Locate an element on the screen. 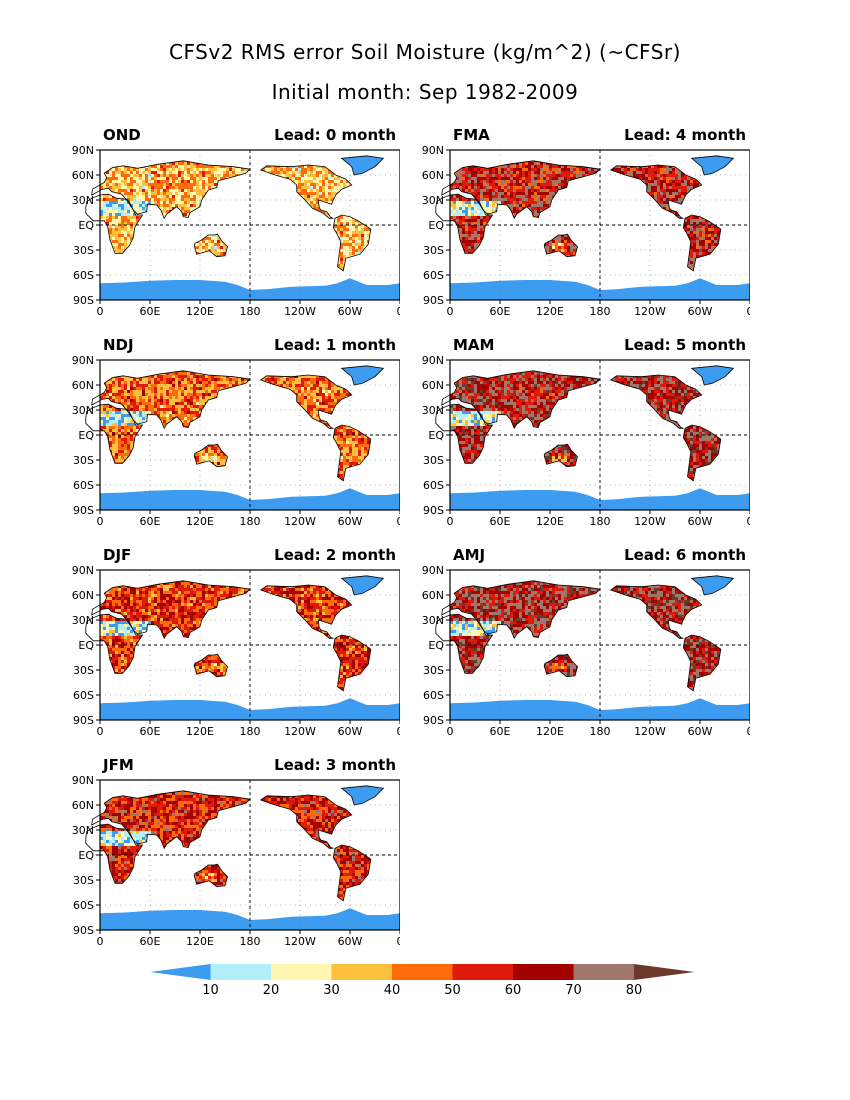 Image resolution: width=850 pixels, height=1100 pixels. colorbar-label: 30 is located at coordinates (331, 990).